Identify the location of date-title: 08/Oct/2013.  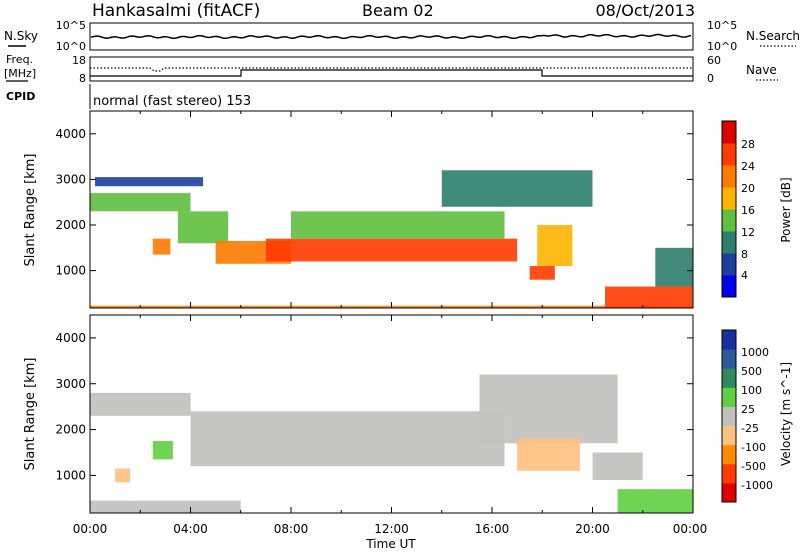
(645, 10).